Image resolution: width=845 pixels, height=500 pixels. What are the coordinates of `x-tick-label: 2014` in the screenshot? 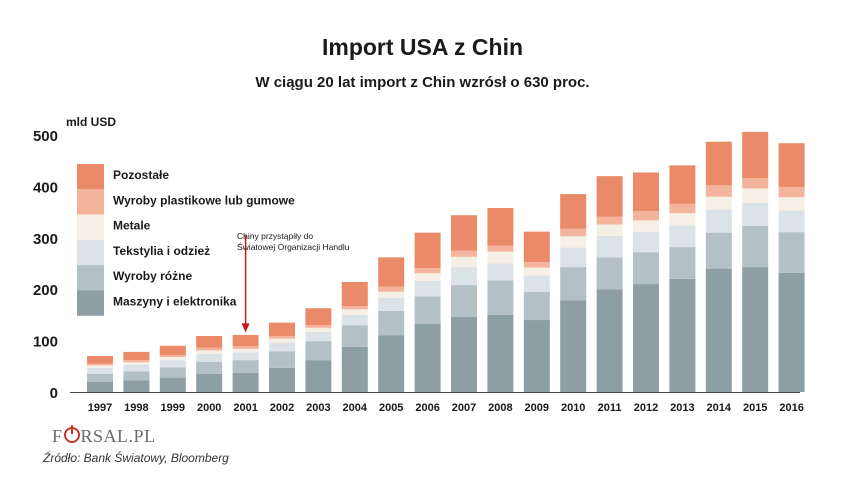 It's located at (719, 408).